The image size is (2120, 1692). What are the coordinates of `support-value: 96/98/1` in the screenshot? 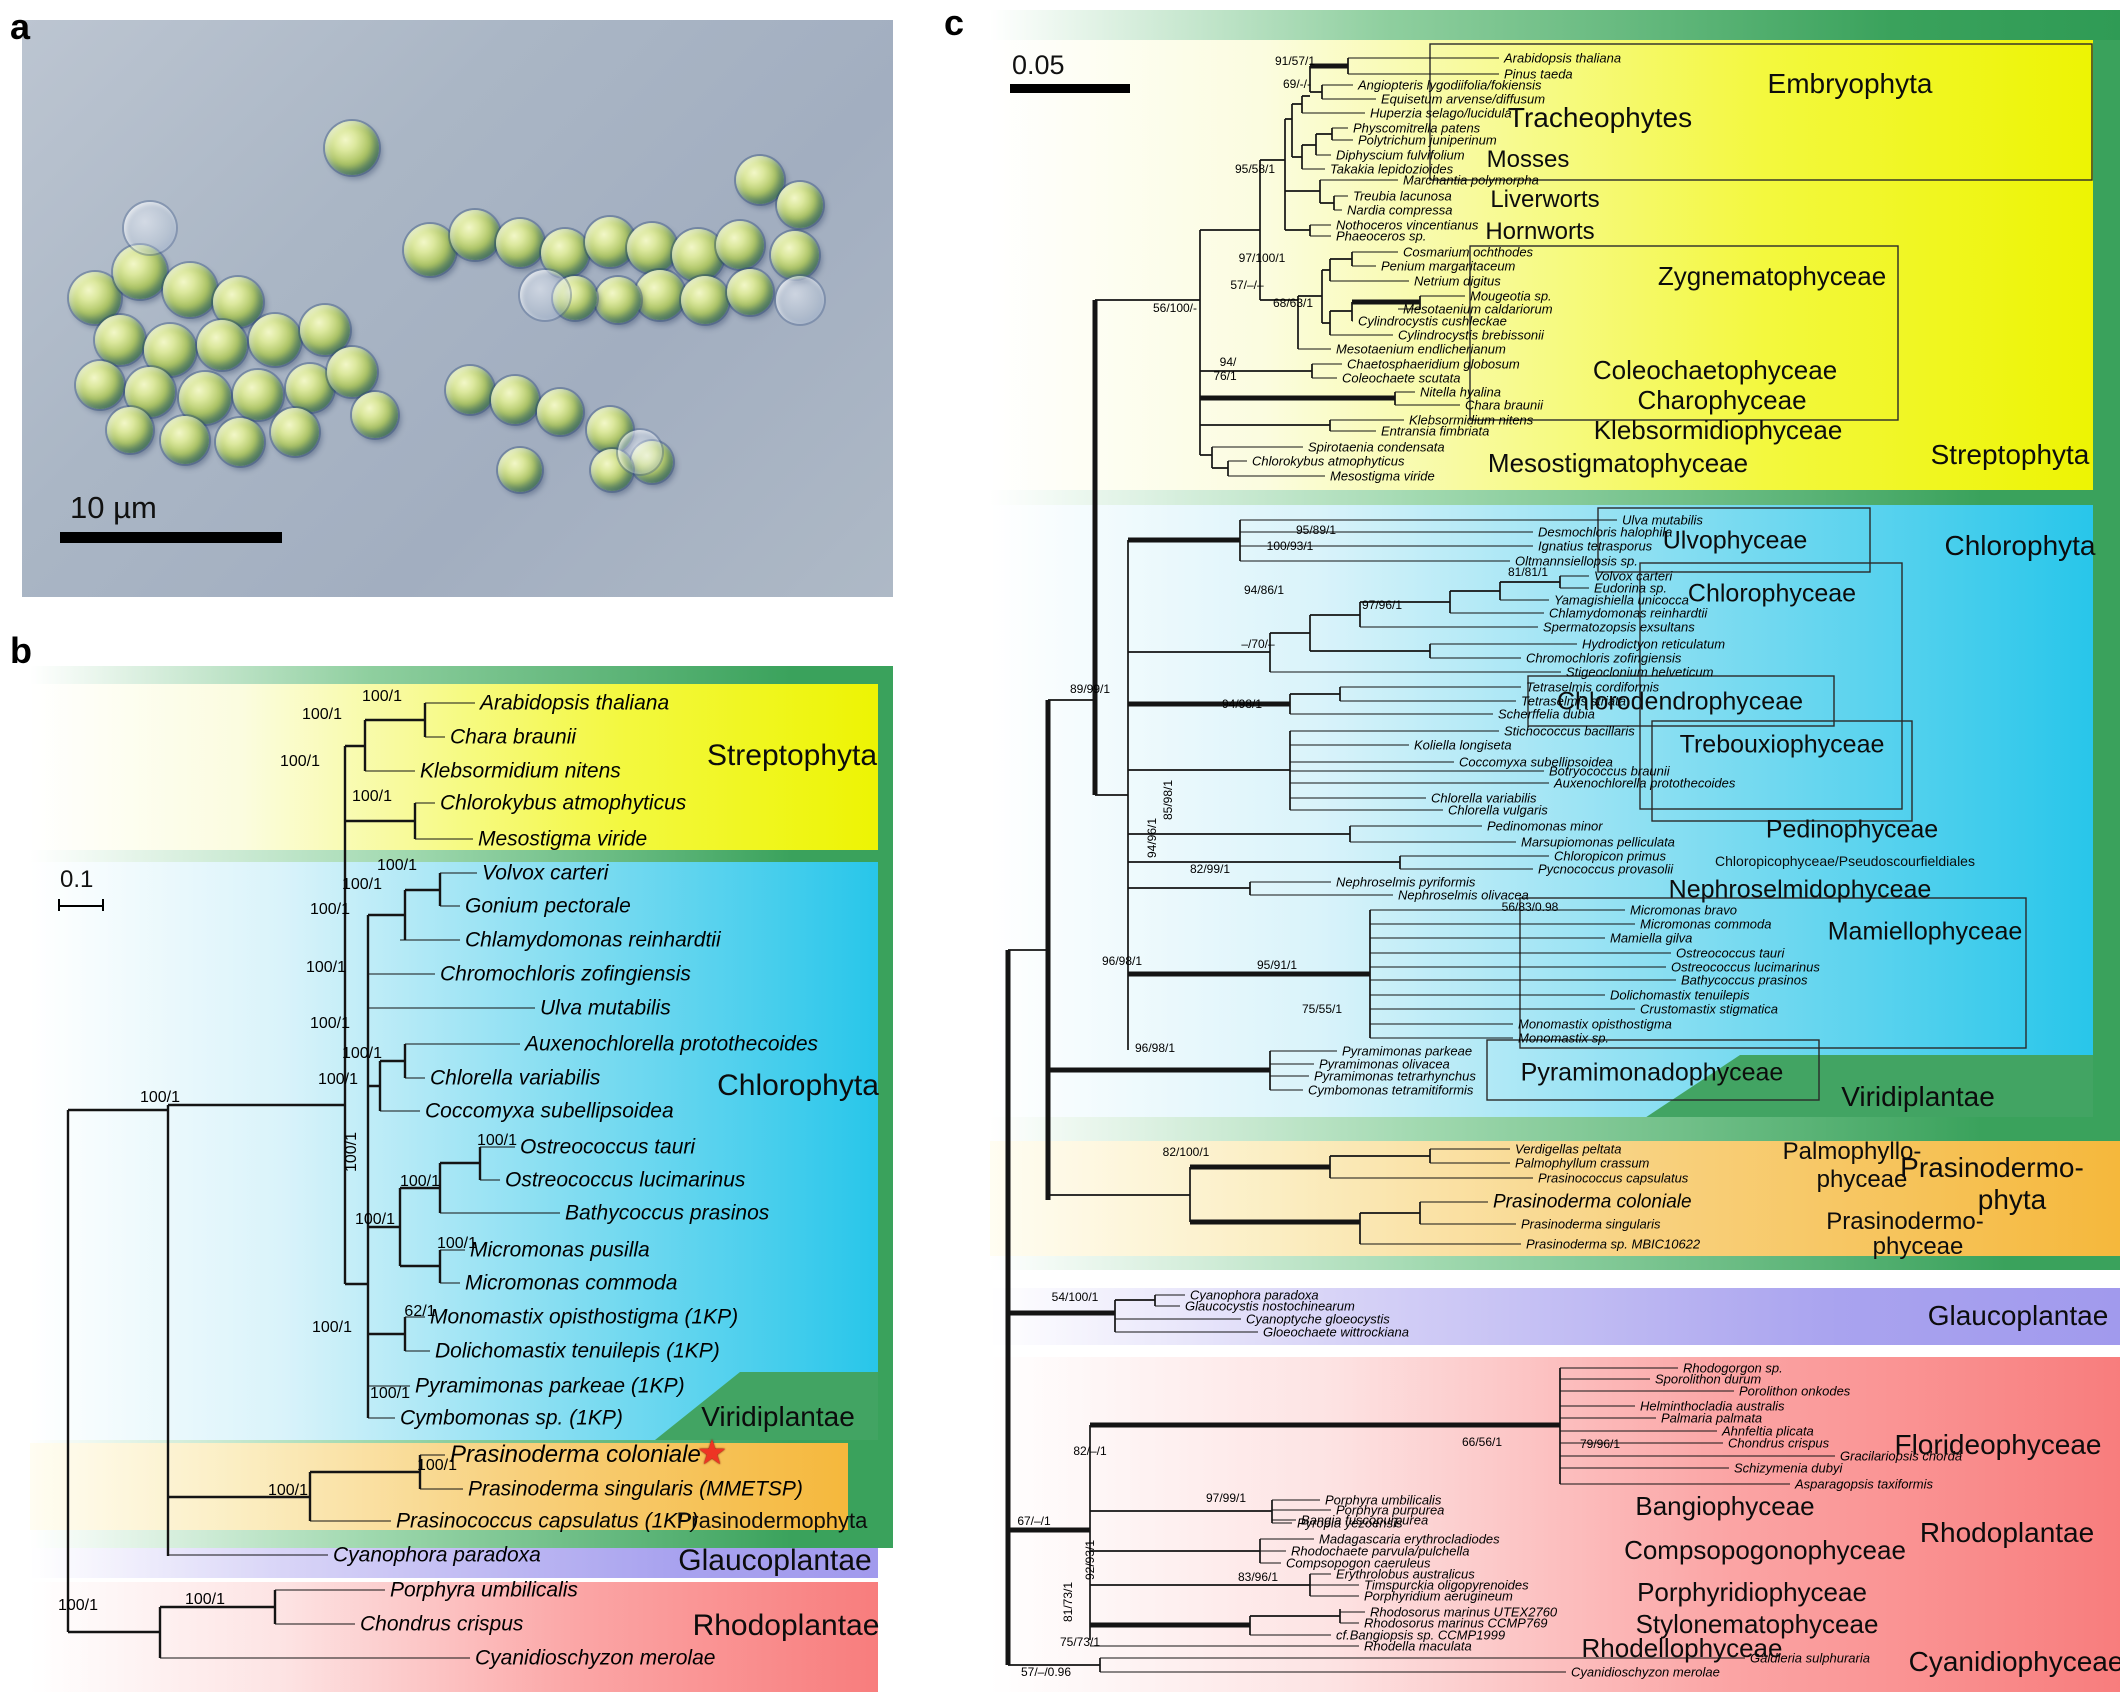 It's located at (1155, 1048).